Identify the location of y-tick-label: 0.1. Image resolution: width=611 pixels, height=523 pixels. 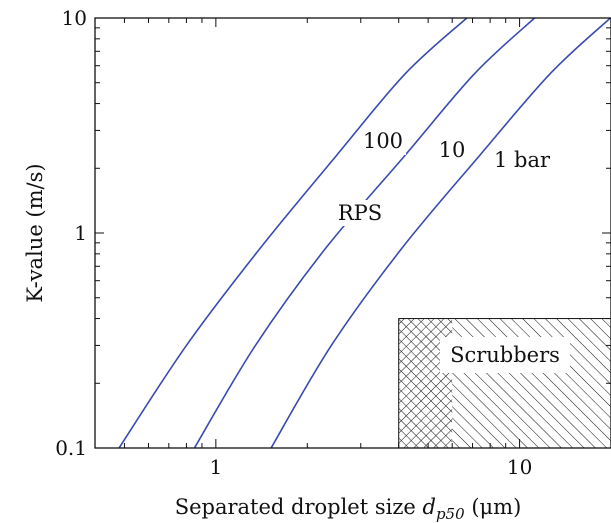
(71, 448).